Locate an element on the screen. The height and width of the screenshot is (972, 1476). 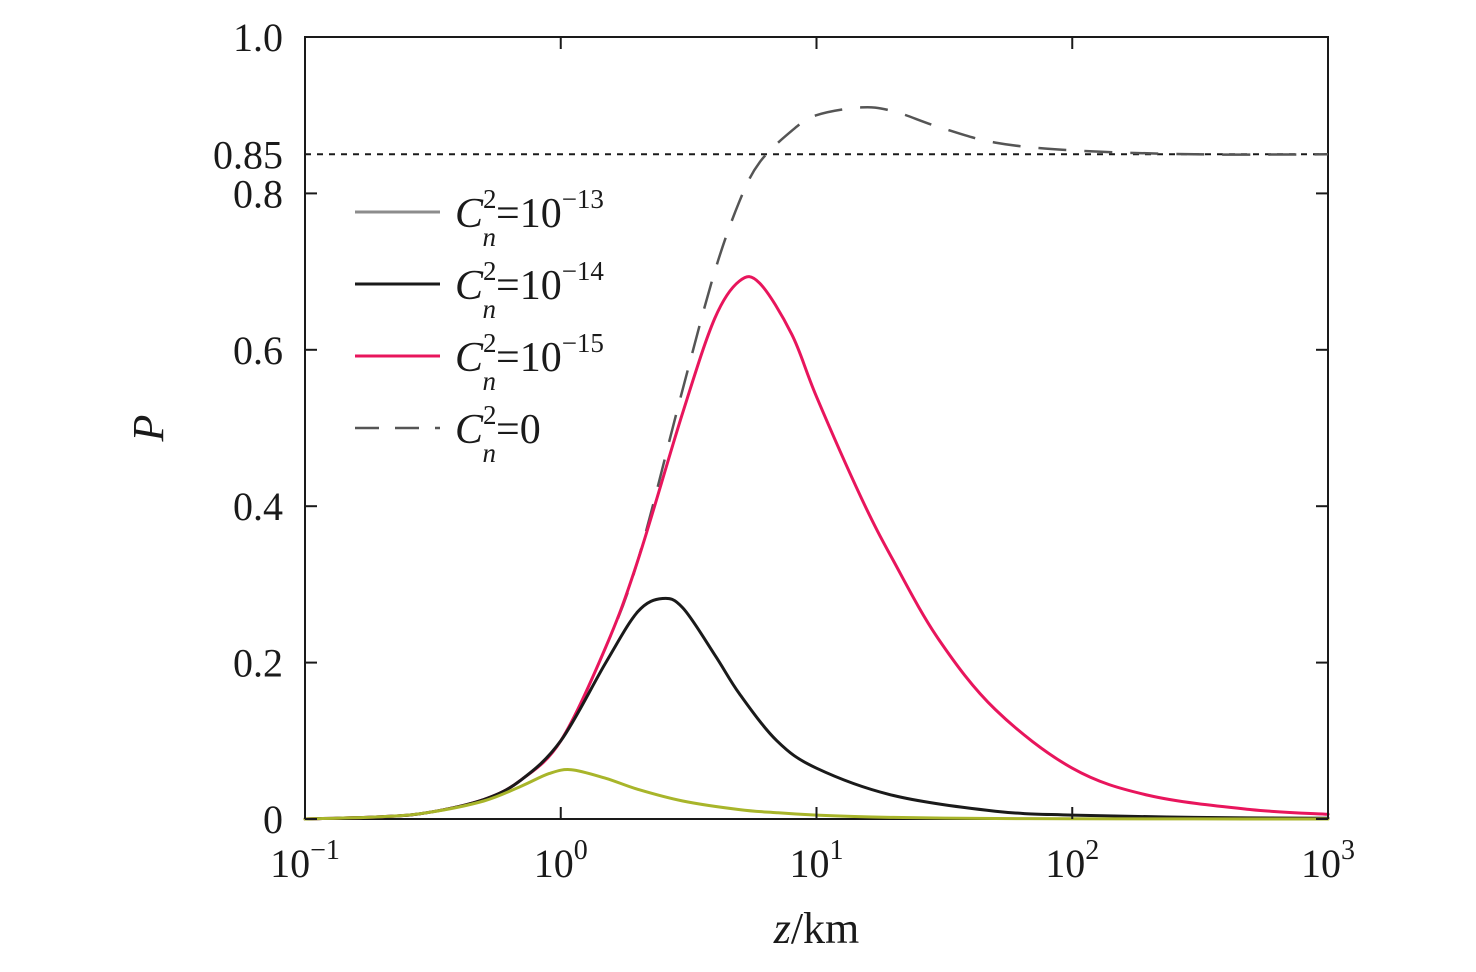
legend-entry-cn2-1e-14: C2 n=10−14 is located at coordinates (479, 290).